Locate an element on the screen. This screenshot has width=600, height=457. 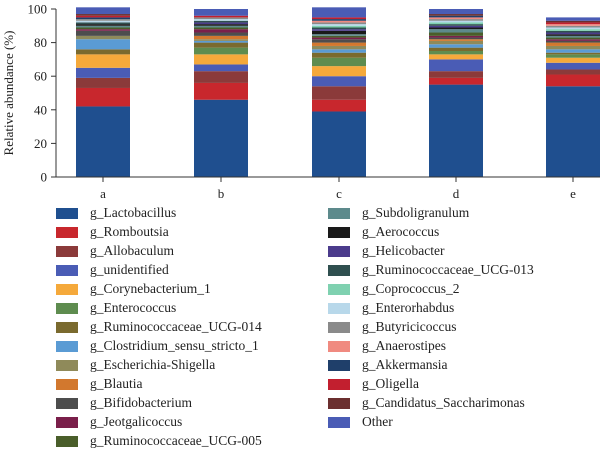
legend-item: g_Akkermansia is located at coordinates (387, 365).